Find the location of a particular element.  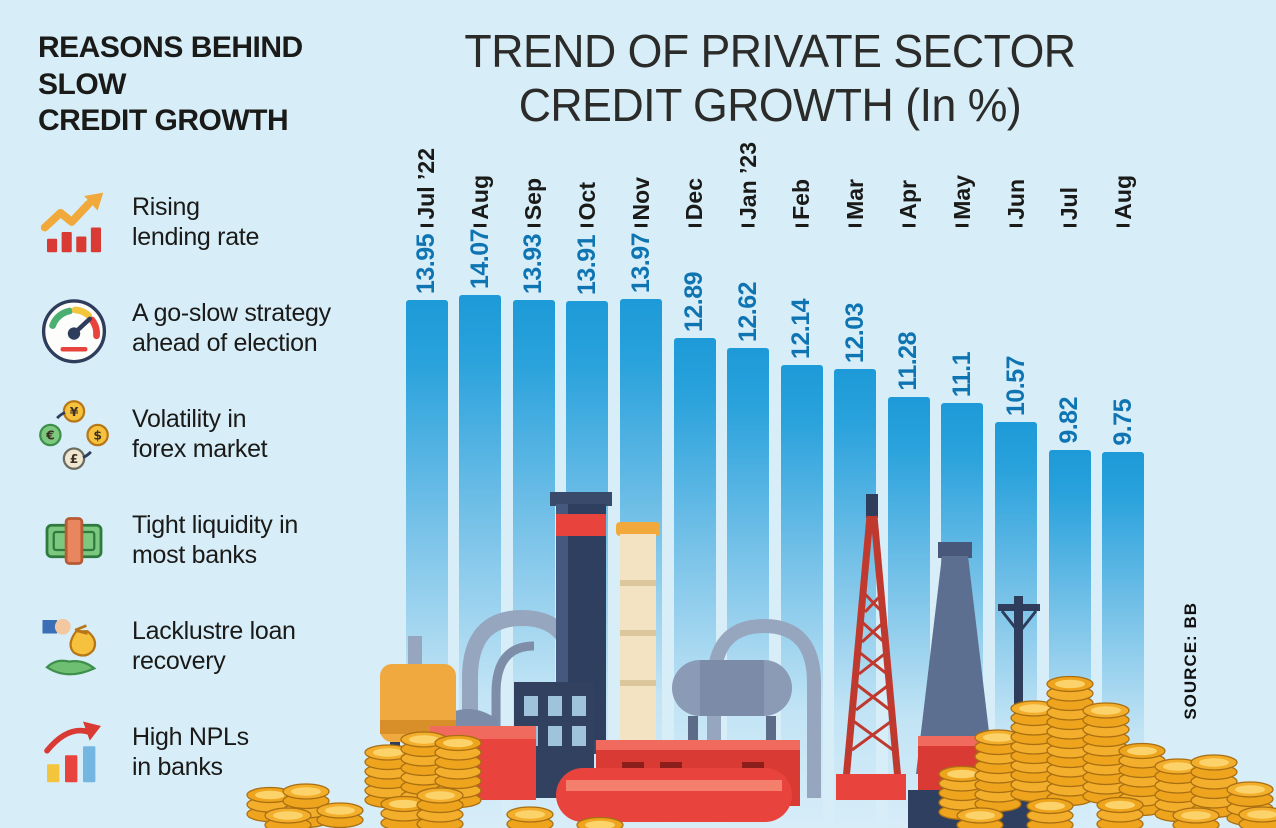

bar-column: Aug 9.75 is located at coordinates (1123, 481).